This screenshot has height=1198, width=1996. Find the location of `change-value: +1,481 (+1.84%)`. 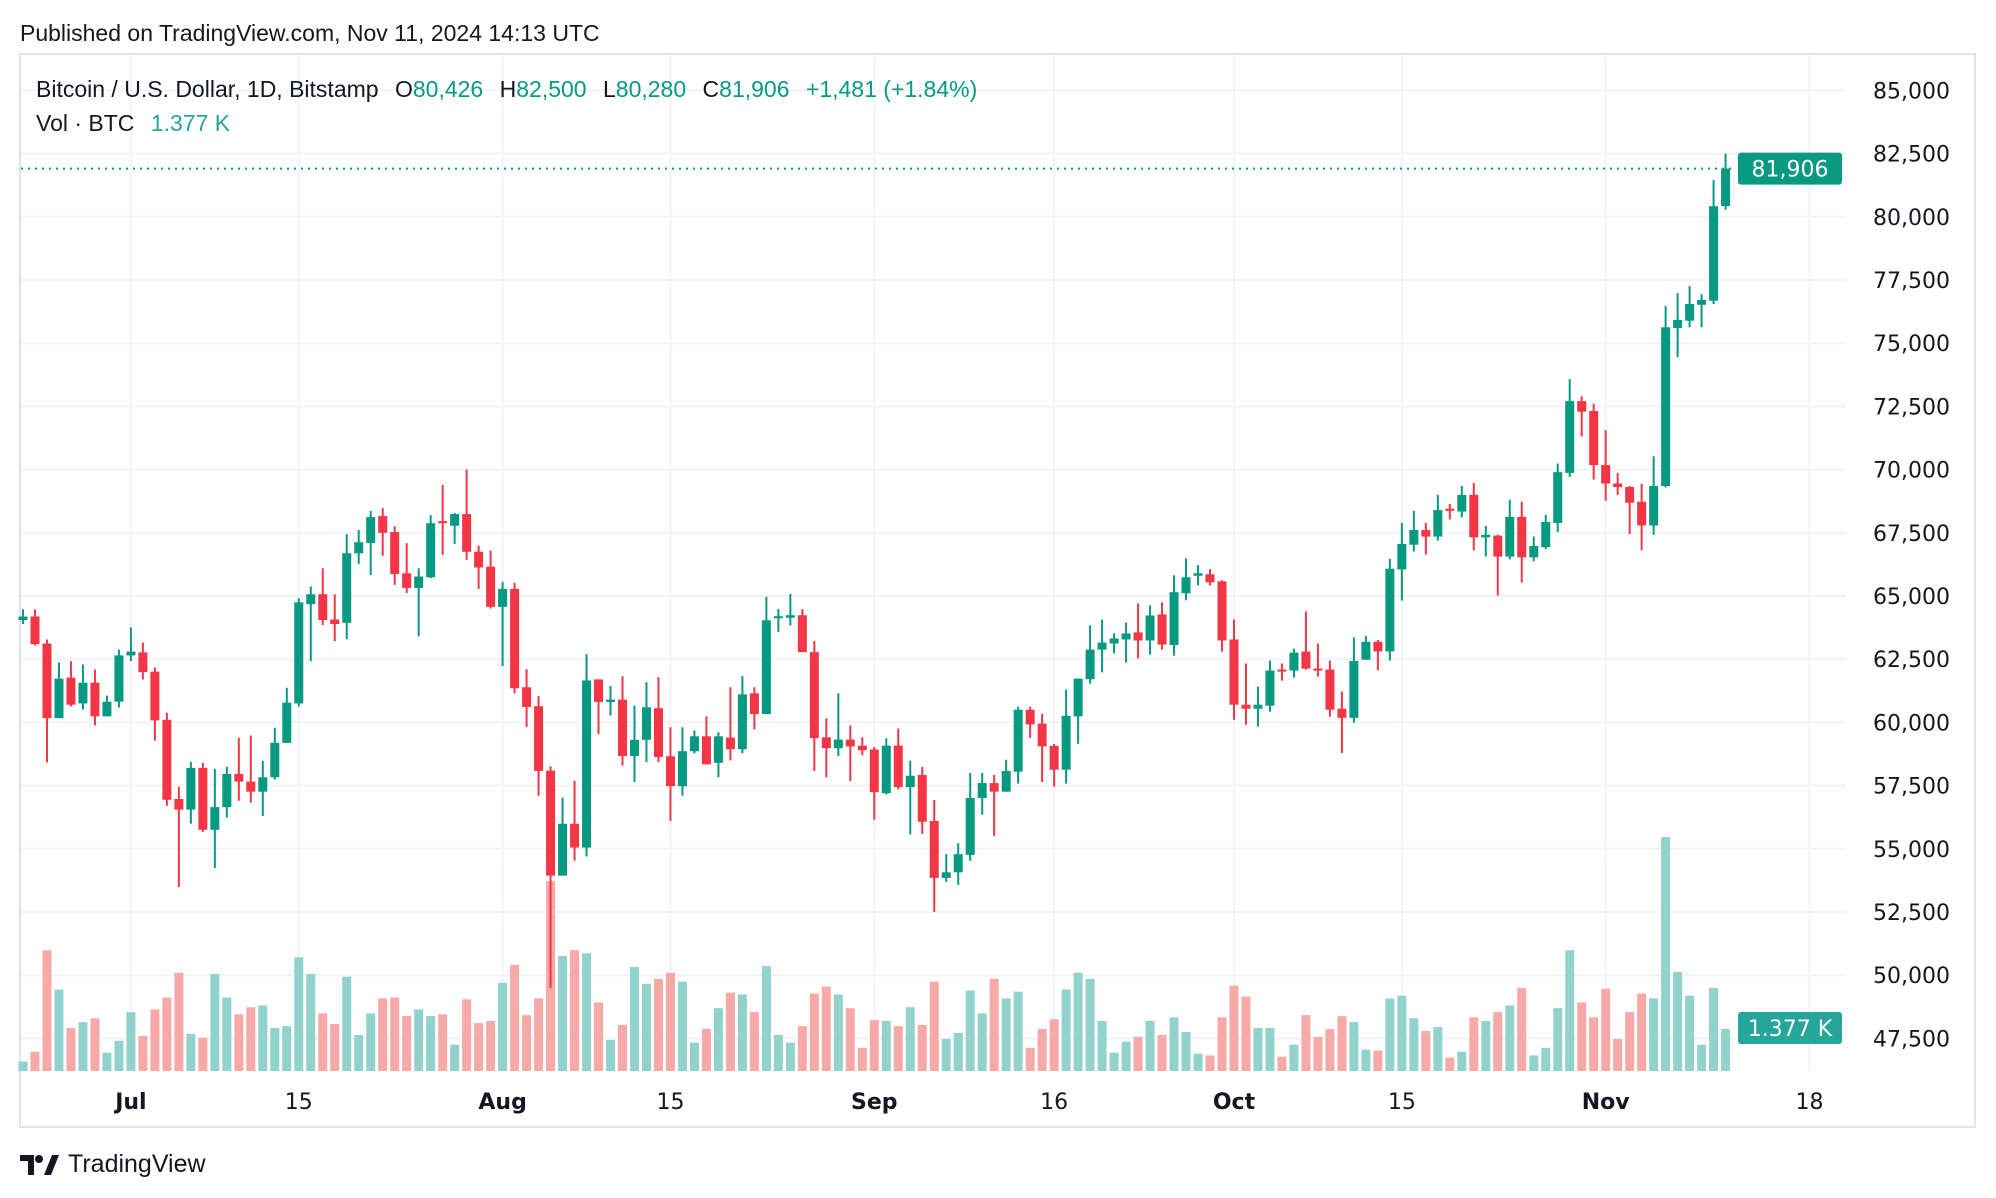

change-value: +1,481 (+1.84%) is located at coordinates (891, 89).